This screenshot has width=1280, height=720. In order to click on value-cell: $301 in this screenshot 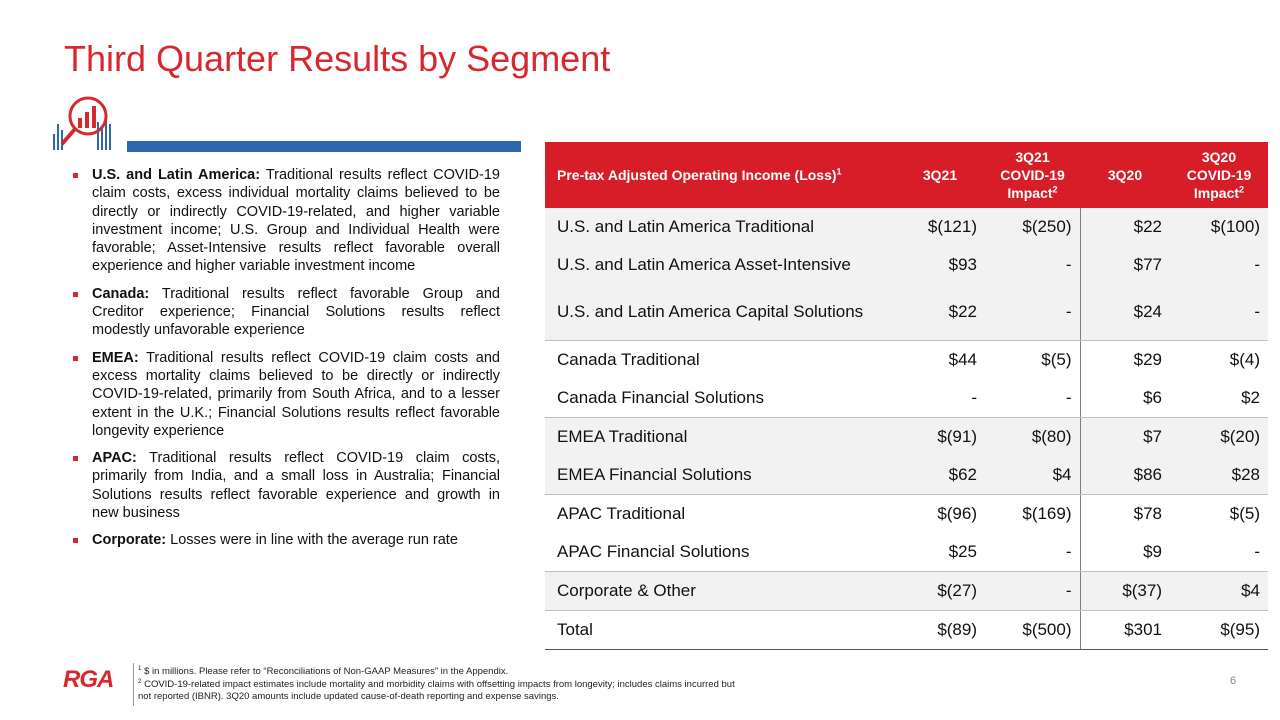, I will do `click(1125, 630)`.